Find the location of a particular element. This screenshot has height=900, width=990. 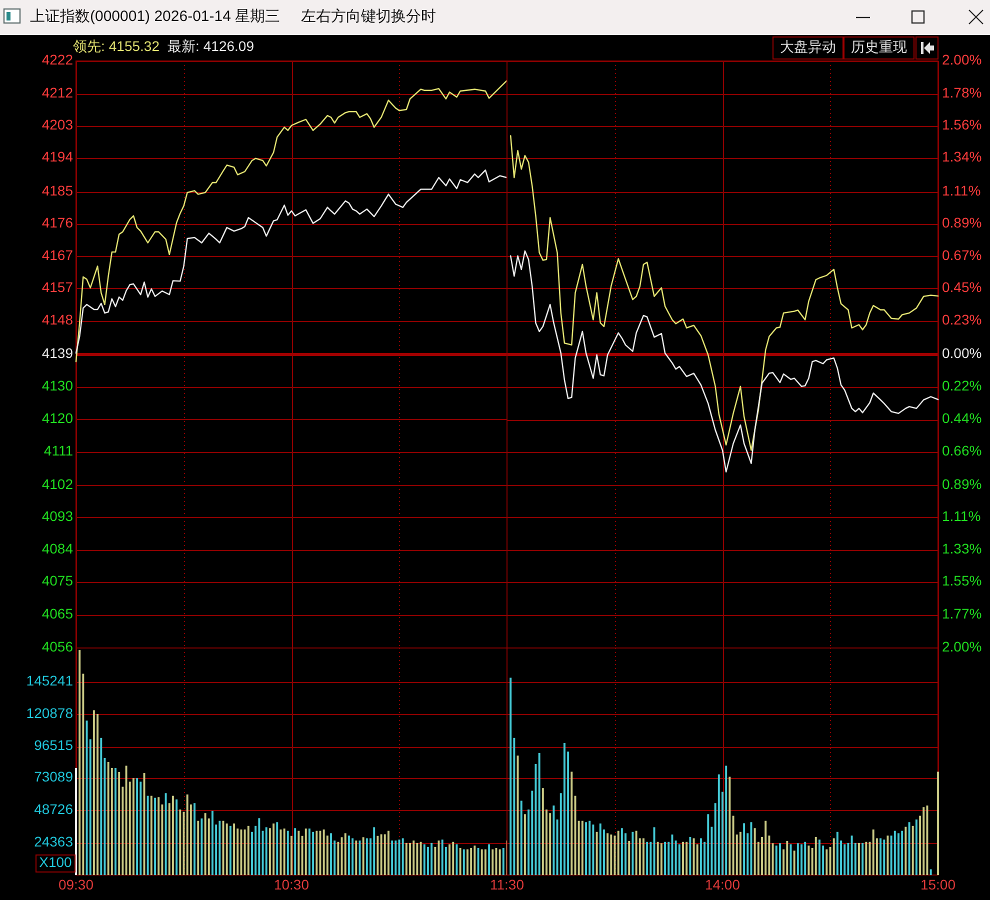

y-tick-label: 4203 is located at coordinates (58, 124).